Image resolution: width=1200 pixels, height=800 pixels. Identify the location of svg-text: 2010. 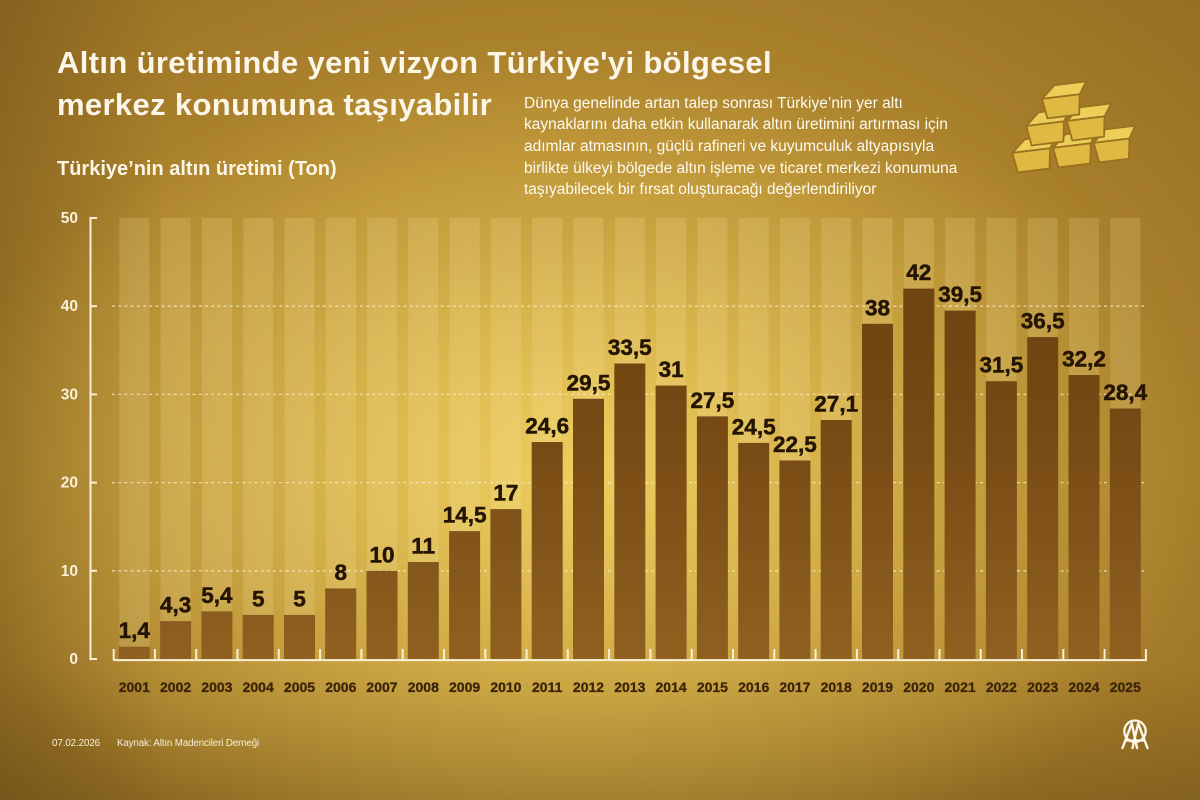
(505, 687).